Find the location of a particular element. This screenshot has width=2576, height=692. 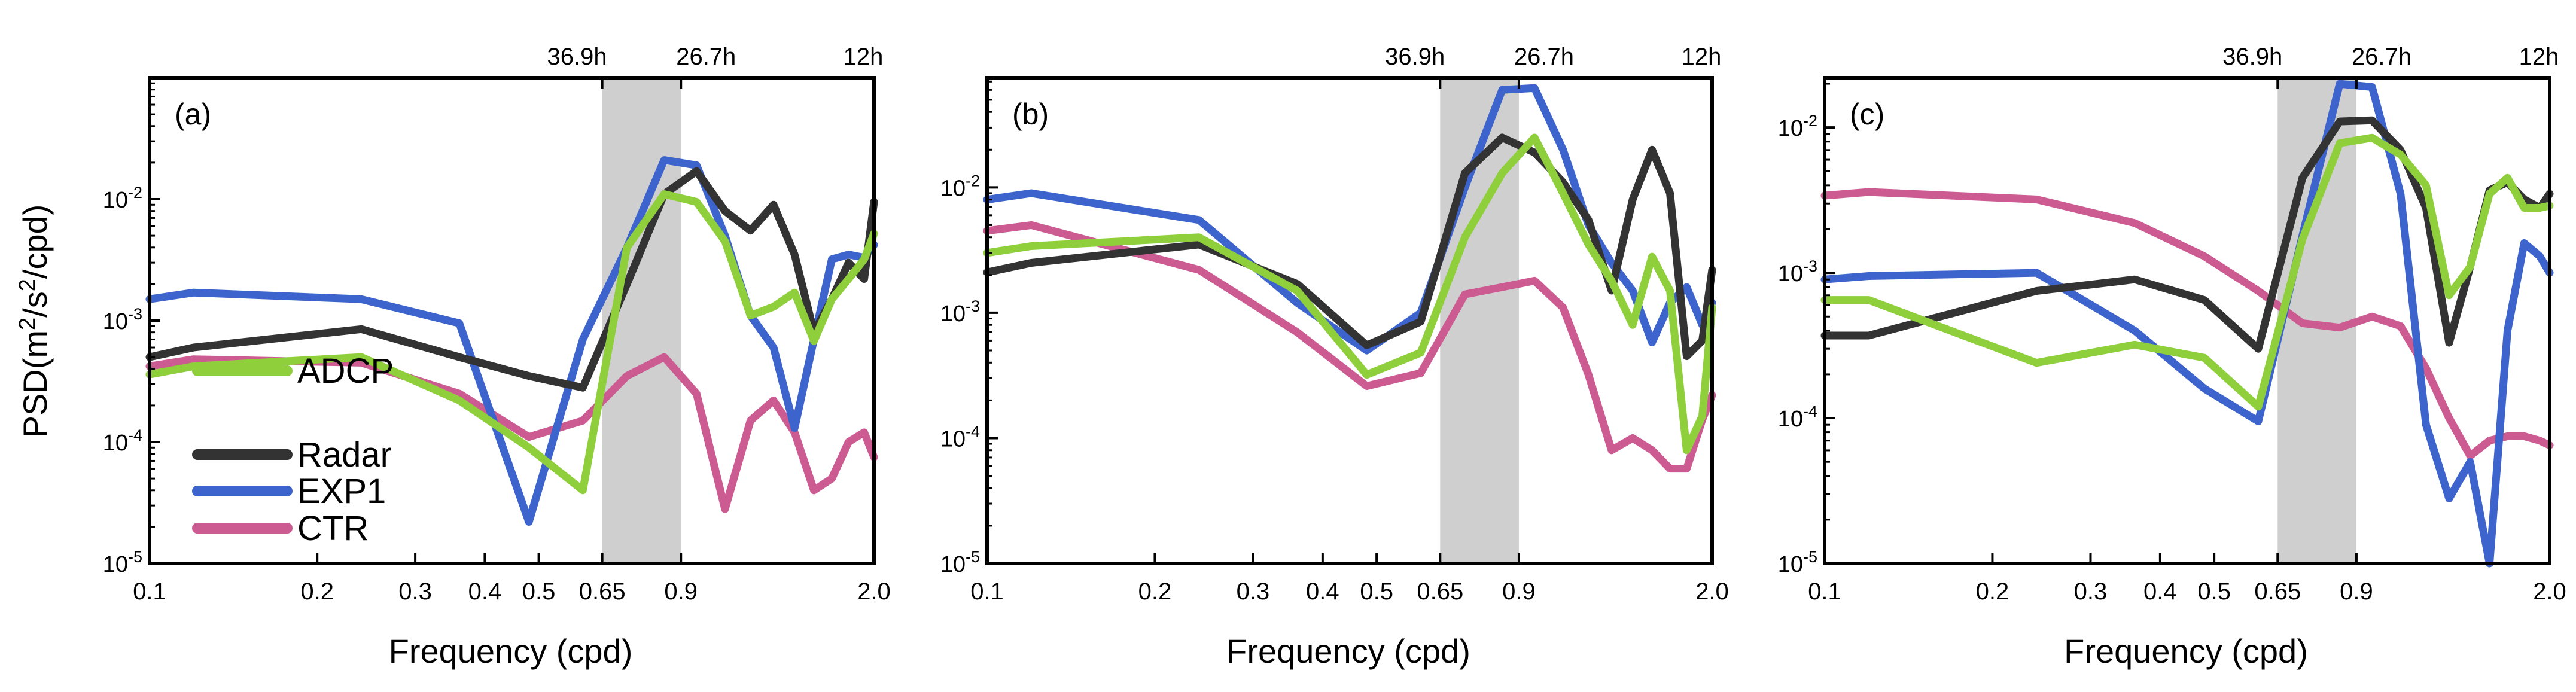

panel-b-x-tick-label: 0.1 is located at coordinates (987, 592).